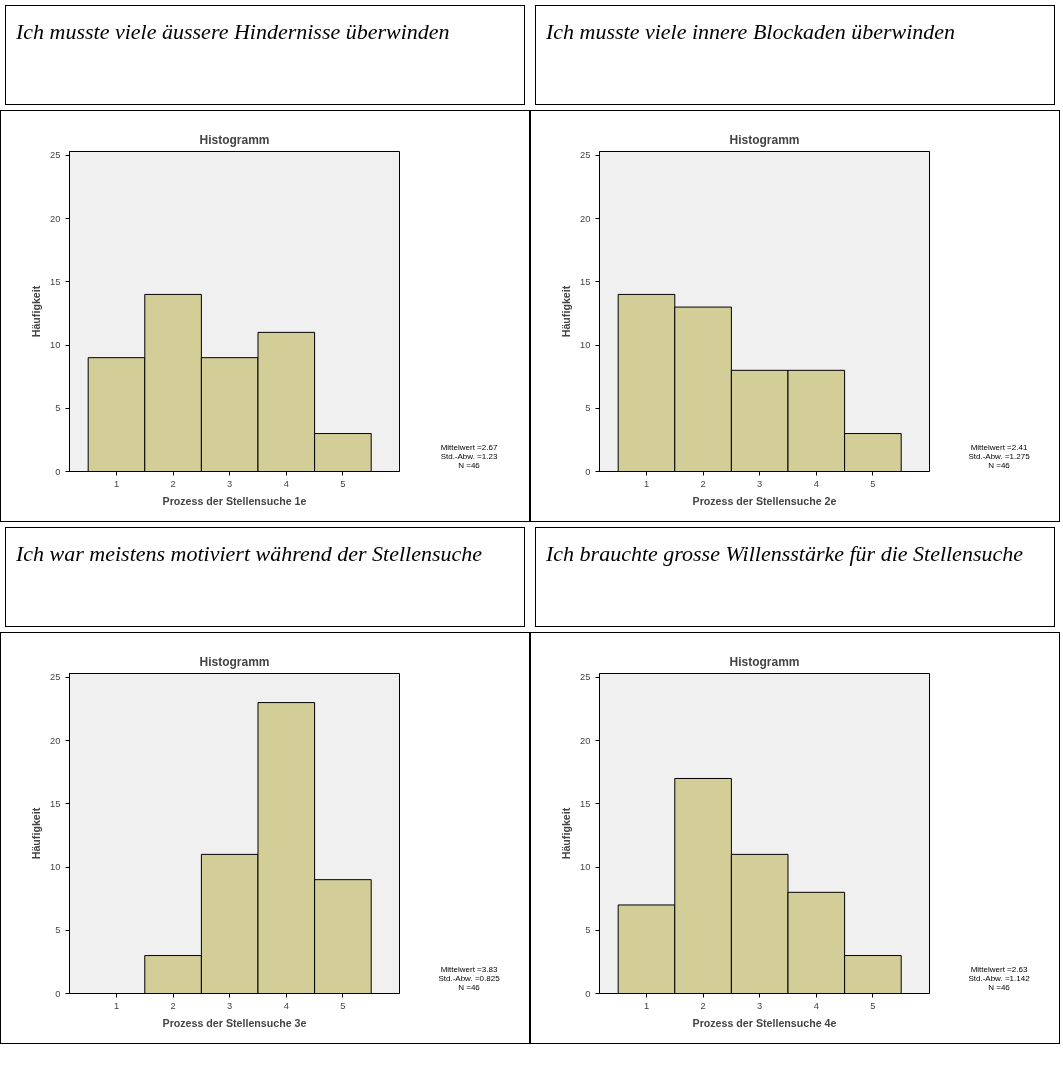 The width and height of the screenshot is (1063, 1067). Describe the element at coordinates (784, 554) in the screenshot. I see `chart-subtitle: Ich brauchte grosse Willensstärke für die Stellensuche` at that location.